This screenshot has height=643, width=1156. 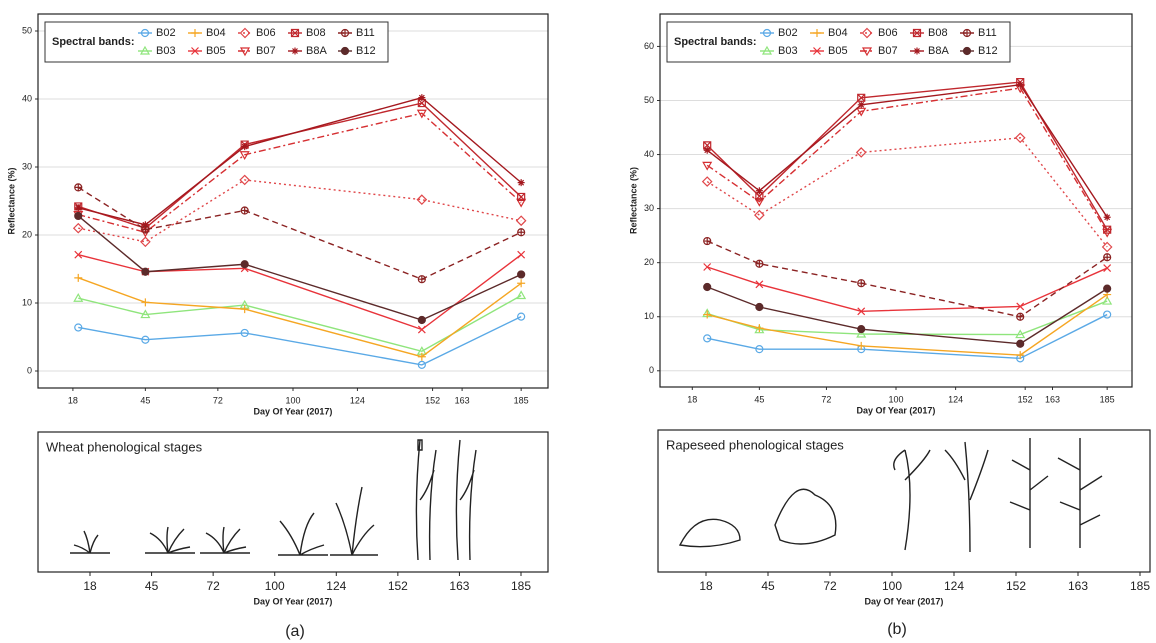 What do you see at coordinates (768, 586) in the screenshot?
I see `stage-tick-label: 45` at bounding box center [768, 586].